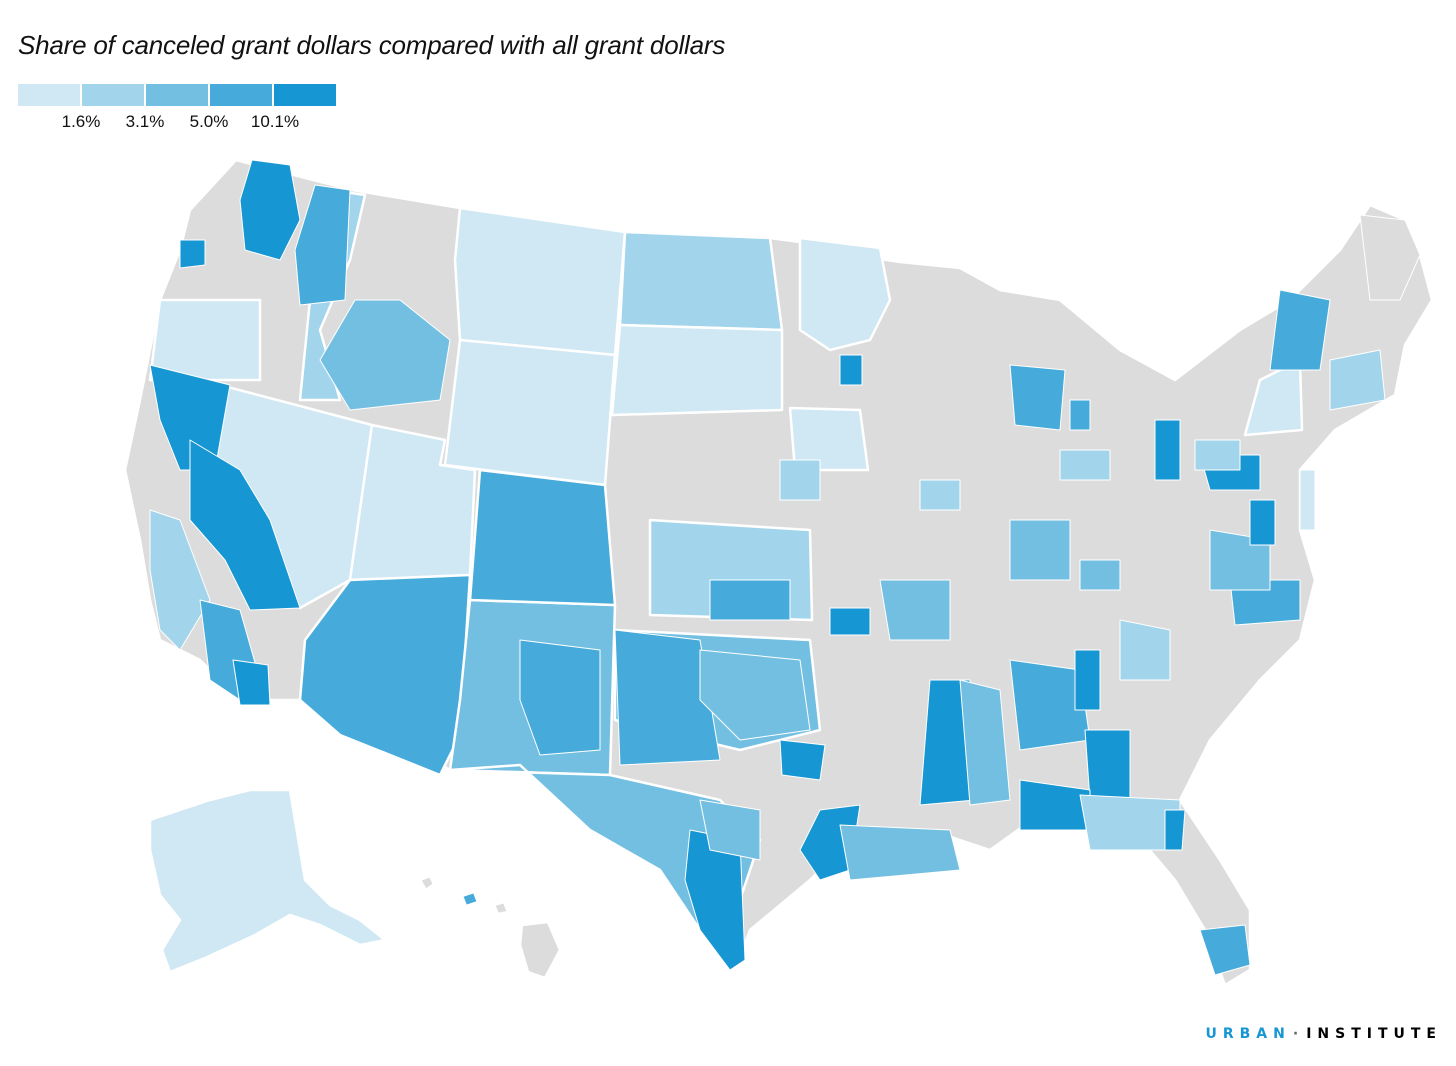 The width and height of the screenshot is (1456, 1066). Describe the element at coordinates (830, 842) in the screenshot. I see `houston-region` at that location.